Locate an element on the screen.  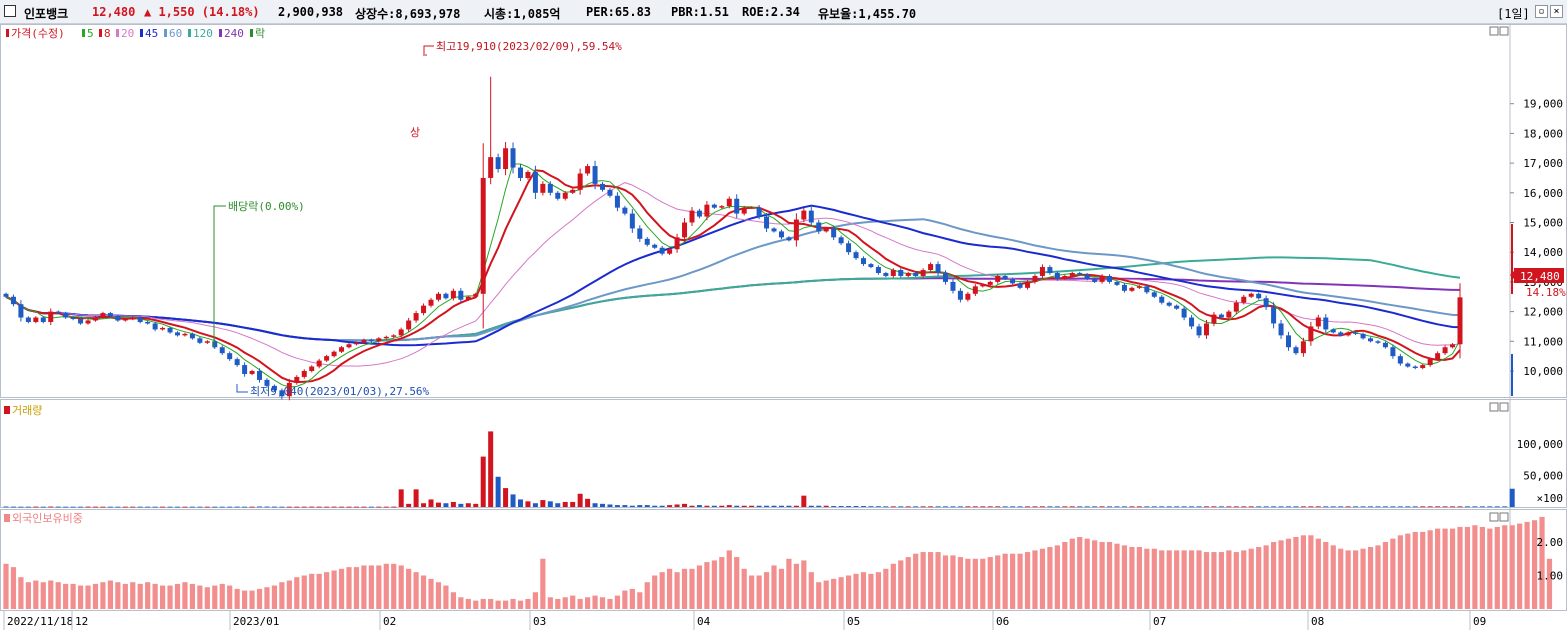
price-panel-max-icon is located at coordinates (1494, 31).